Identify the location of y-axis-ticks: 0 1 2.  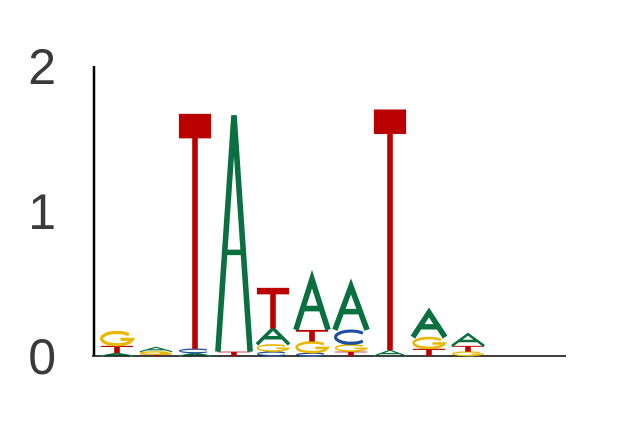
(42, 212).